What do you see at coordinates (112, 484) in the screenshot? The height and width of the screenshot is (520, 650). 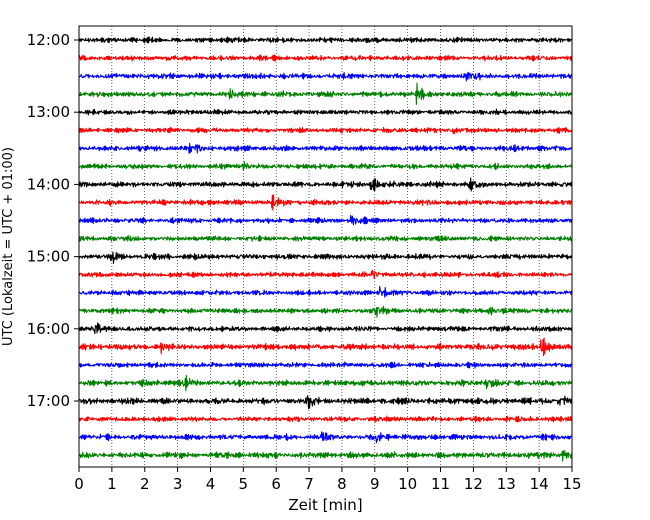 I see `x-tick-label: 1` at bounding box center [112, 484].